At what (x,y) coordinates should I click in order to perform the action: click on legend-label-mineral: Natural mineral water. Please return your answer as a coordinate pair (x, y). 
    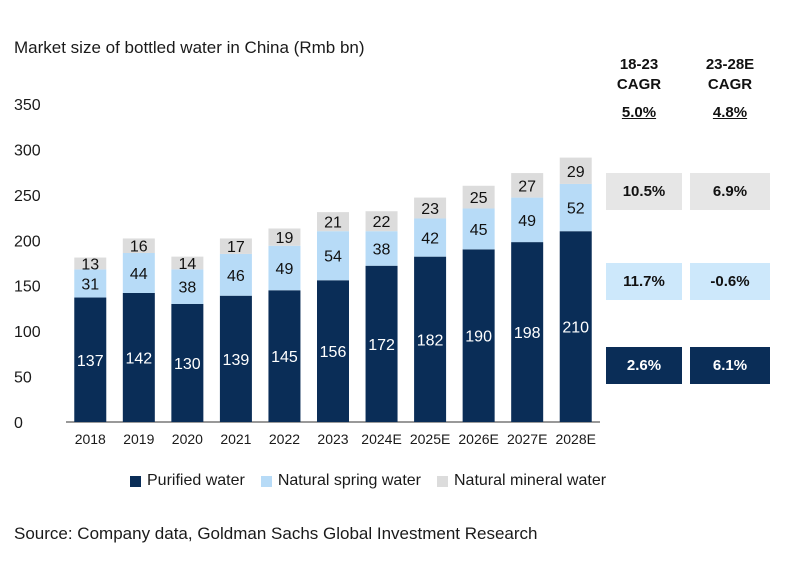
    Looking at the image, I should click on (530, 480).